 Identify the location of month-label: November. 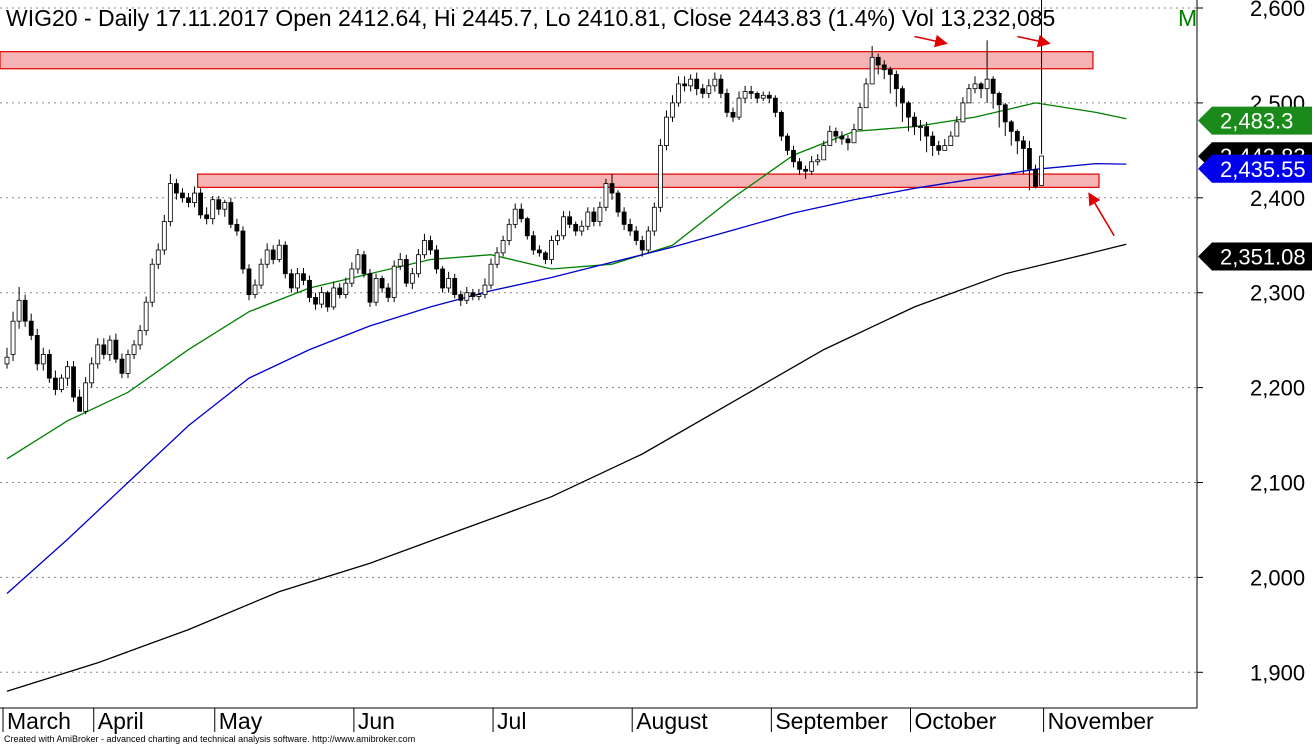
(1101, 721).